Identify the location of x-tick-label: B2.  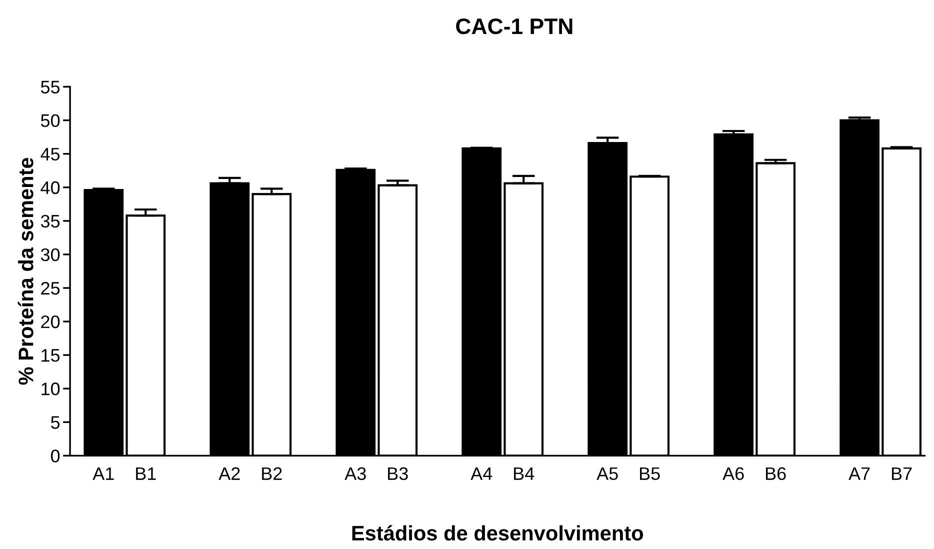
(272, 473).